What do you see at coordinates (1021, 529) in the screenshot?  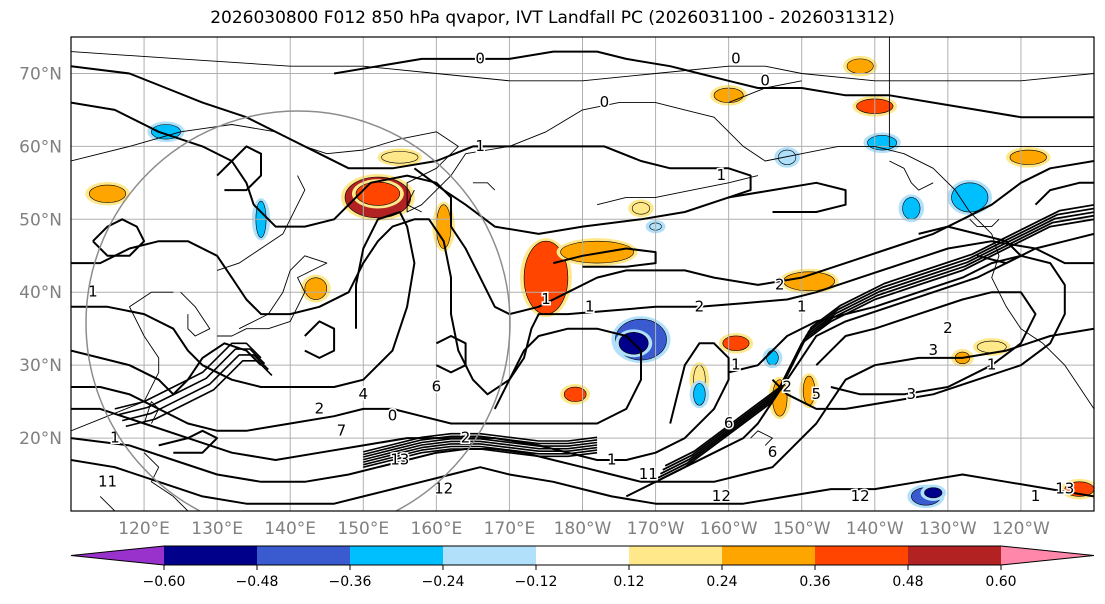 I see `longitude-label: 120°W` at bounding box center [1021, 529].